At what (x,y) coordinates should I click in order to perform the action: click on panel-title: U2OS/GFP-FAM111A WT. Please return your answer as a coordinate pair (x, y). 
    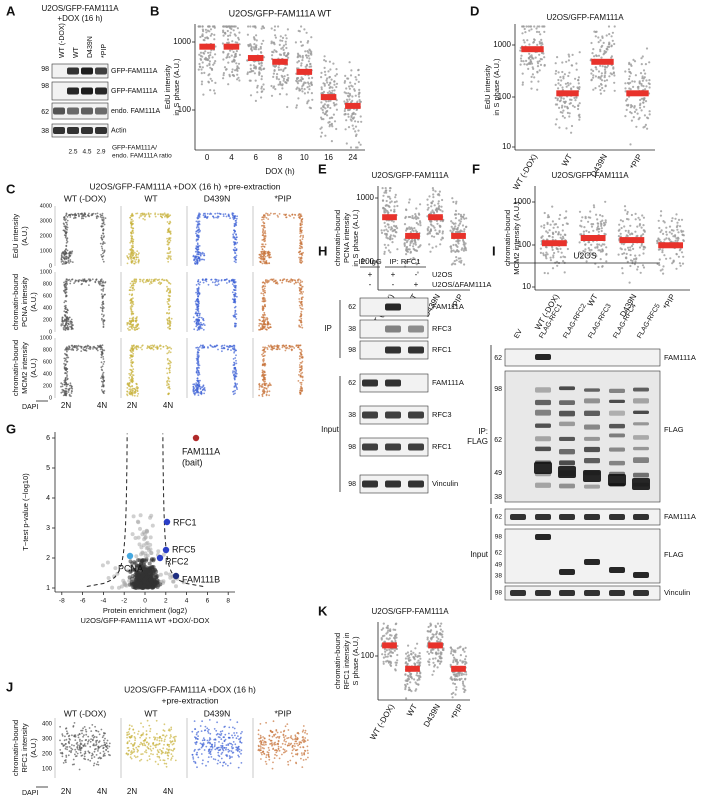
    Looking at the image, I should click on (280, 13).